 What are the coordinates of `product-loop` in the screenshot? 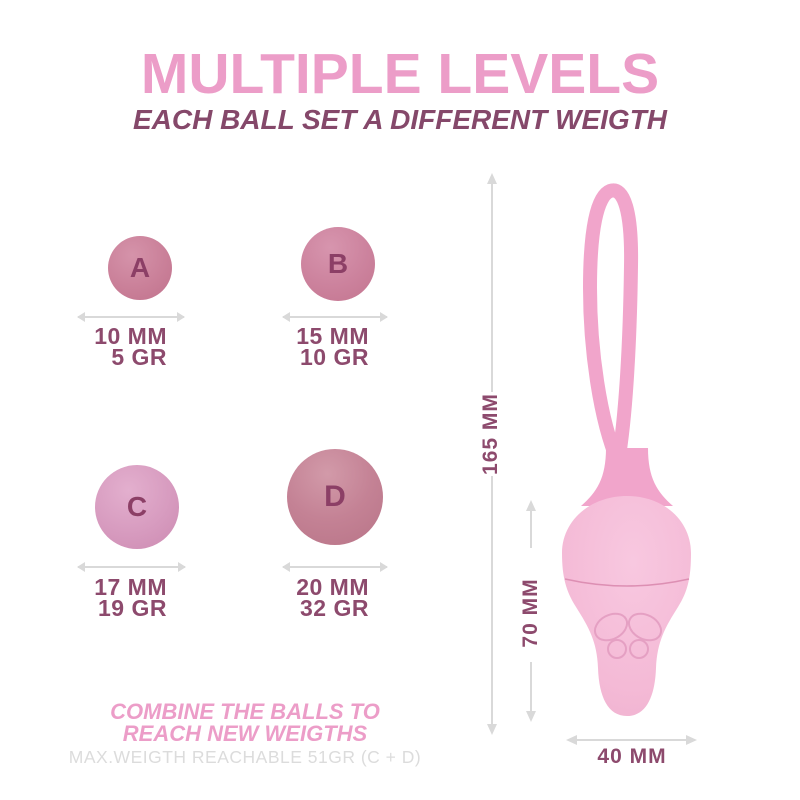 It's located at (611, 326).